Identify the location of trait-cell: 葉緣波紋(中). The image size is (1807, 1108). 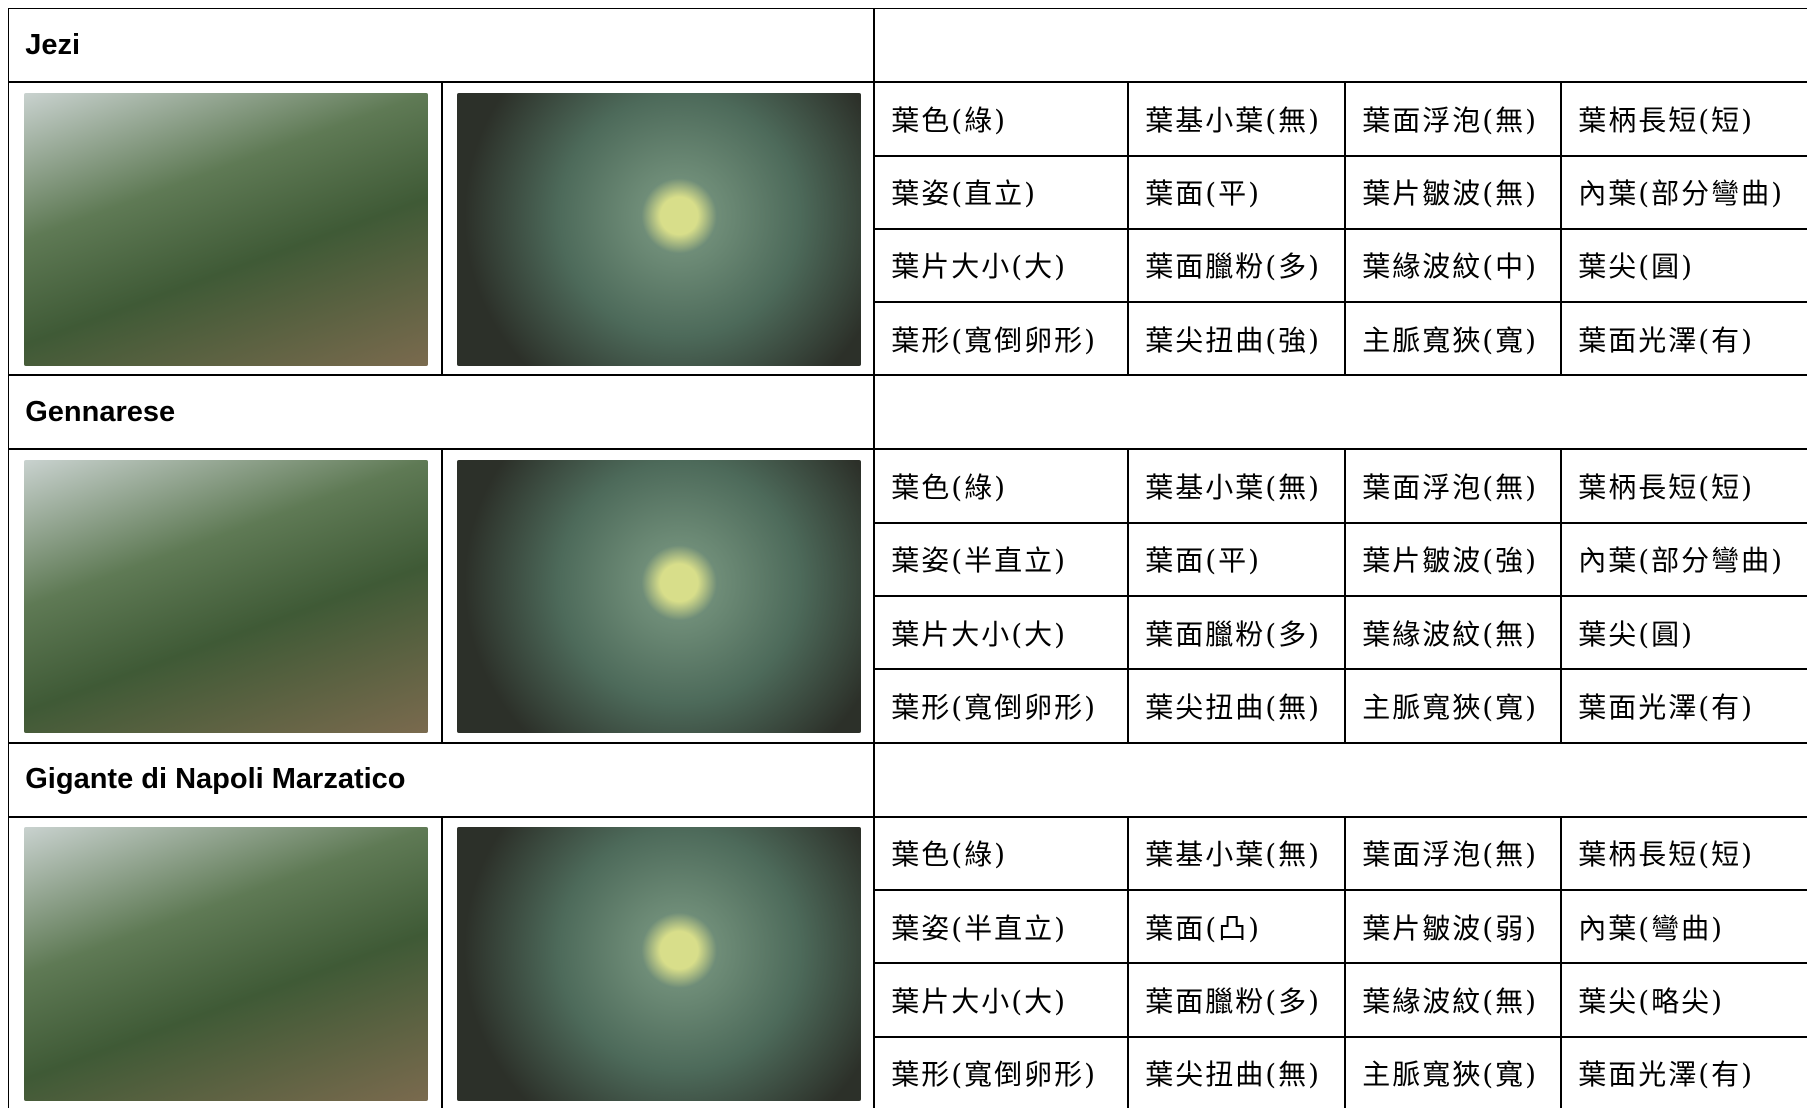
(1453, 265).